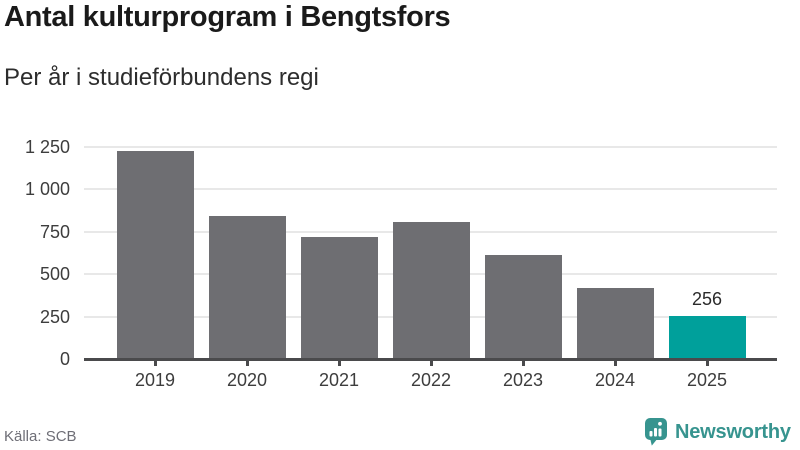  I want to click on brand-logo: Newsworthy, so click(718, 432).